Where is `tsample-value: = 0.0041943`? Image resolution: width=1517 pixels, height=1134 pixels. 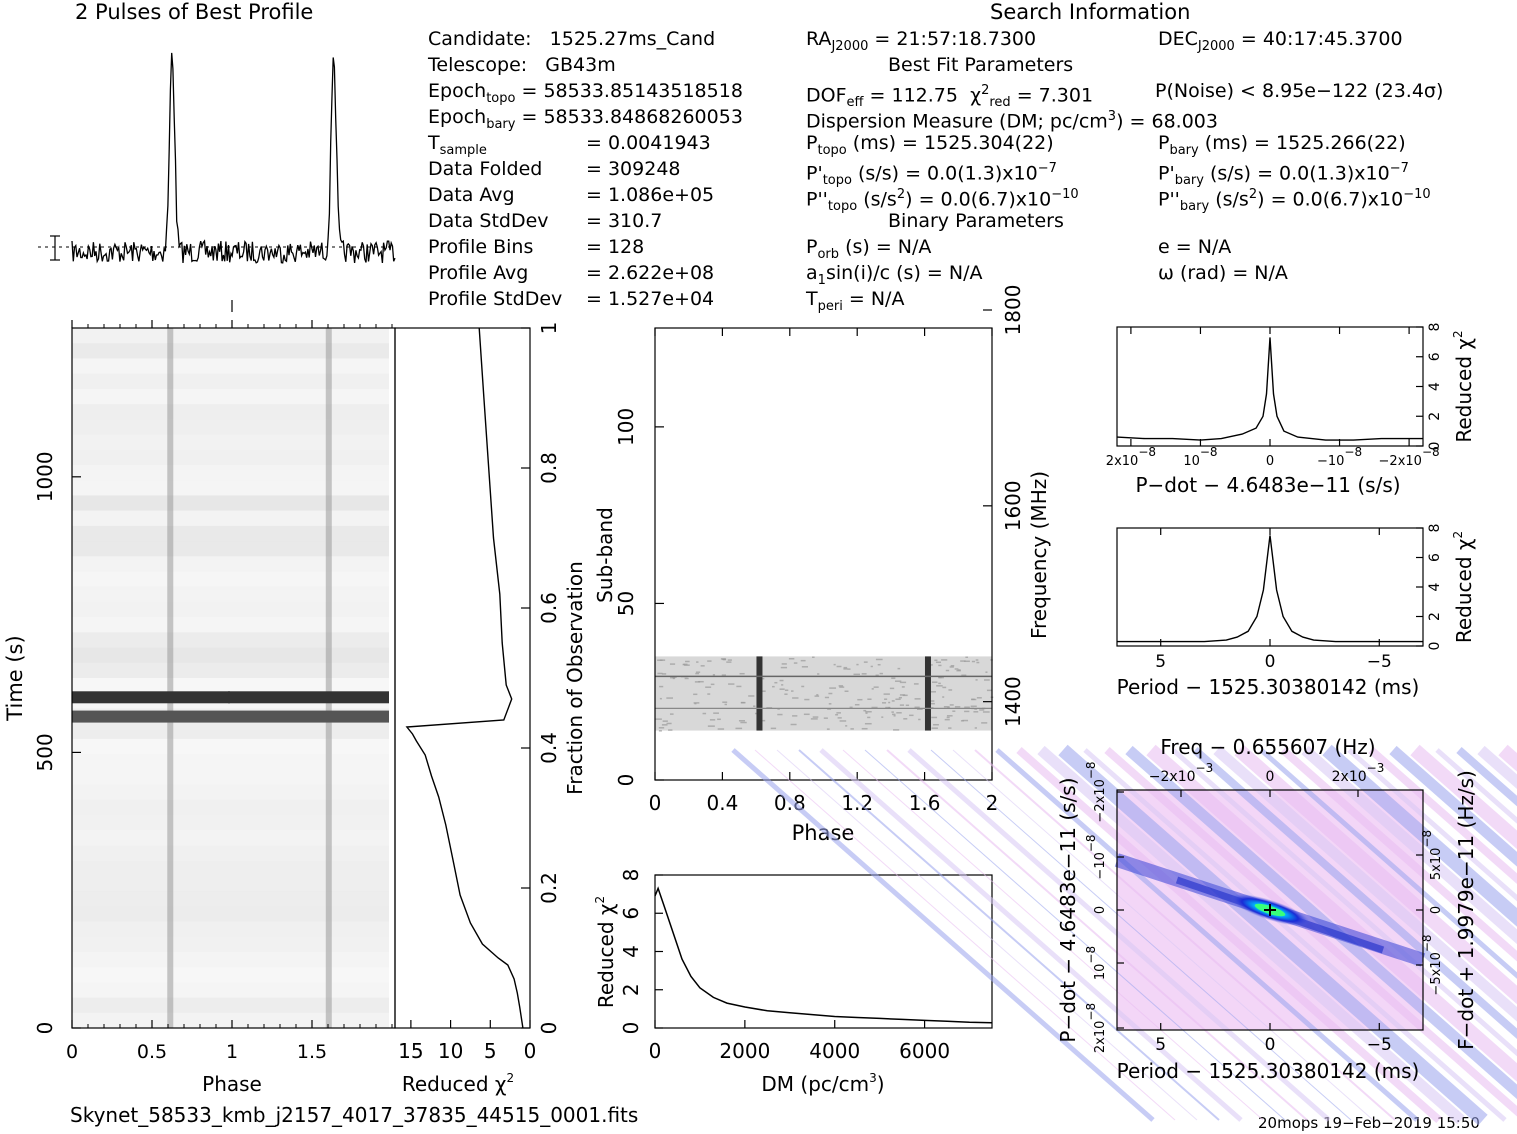 tsample-value: = 0.0041943 is located at coordinates (648, 143).